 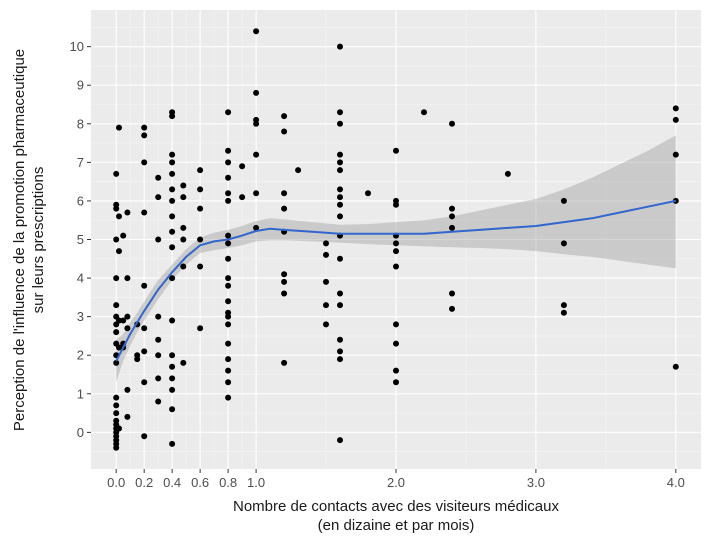 What do you see at coordinates (116, 482) in the screenshot?
I see `x-tick-label: 0.0` at bounding box center [116, 482].